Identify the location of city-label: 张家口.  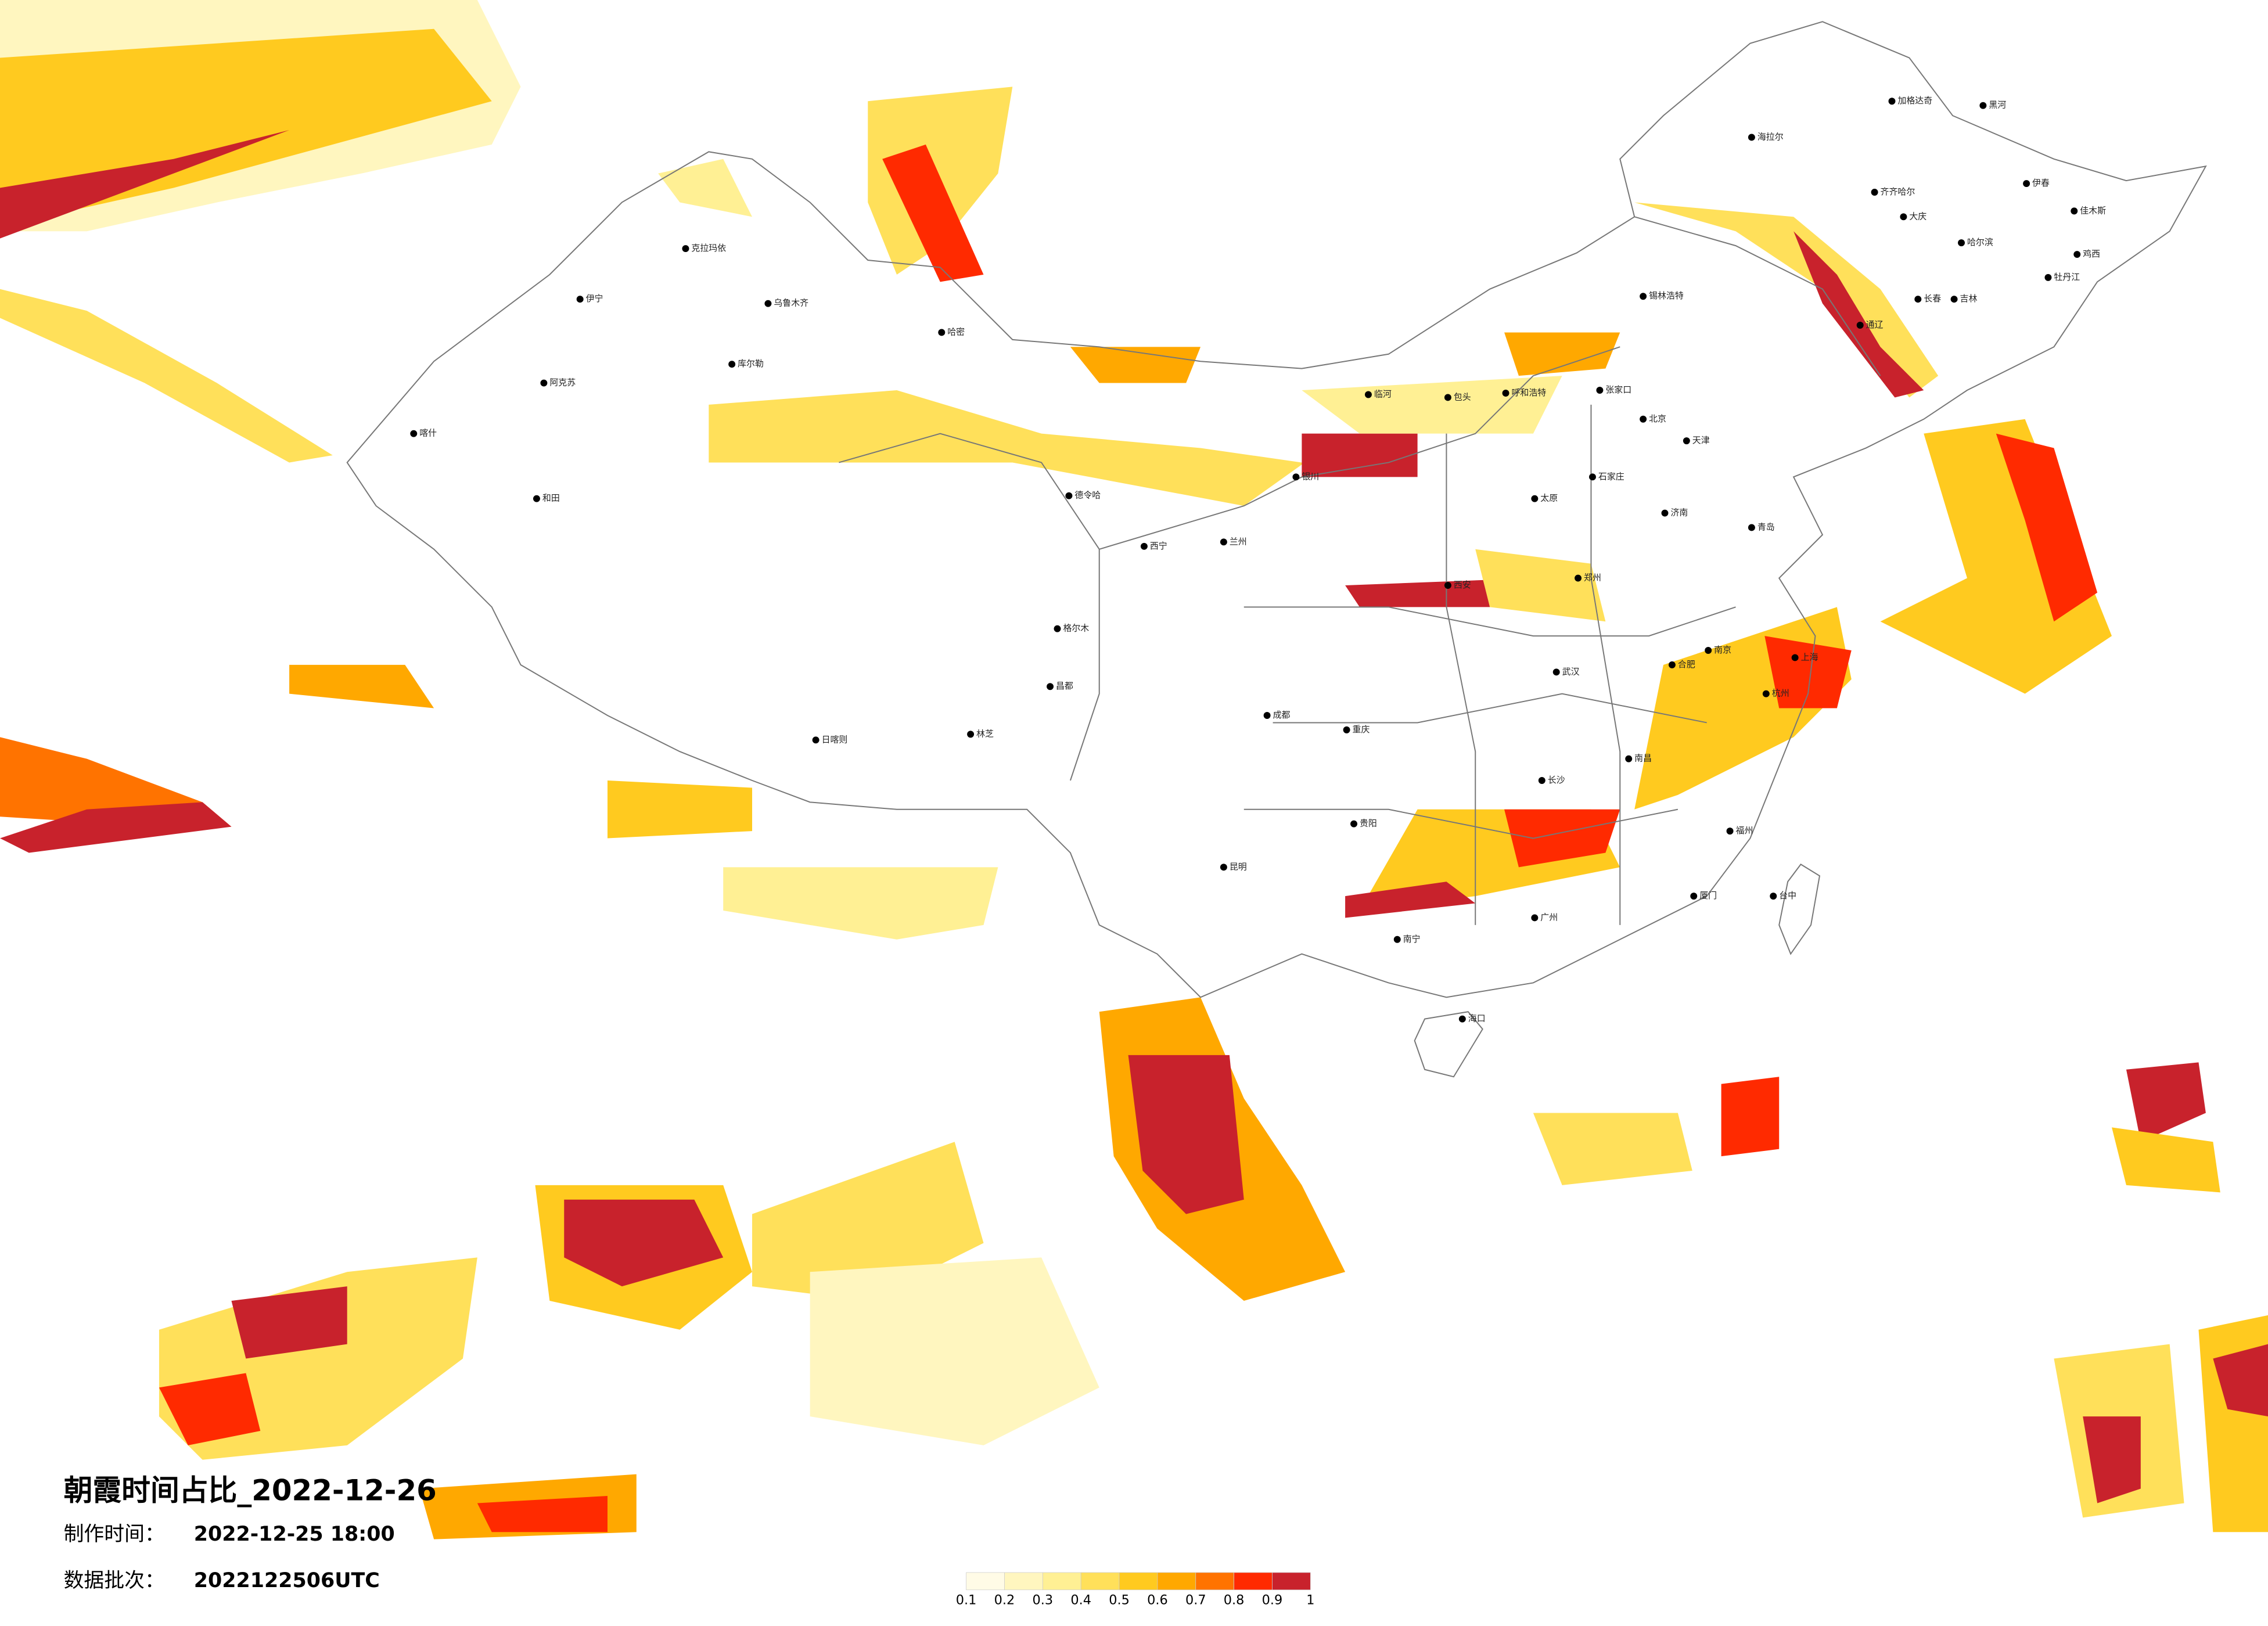
(1618, 390).